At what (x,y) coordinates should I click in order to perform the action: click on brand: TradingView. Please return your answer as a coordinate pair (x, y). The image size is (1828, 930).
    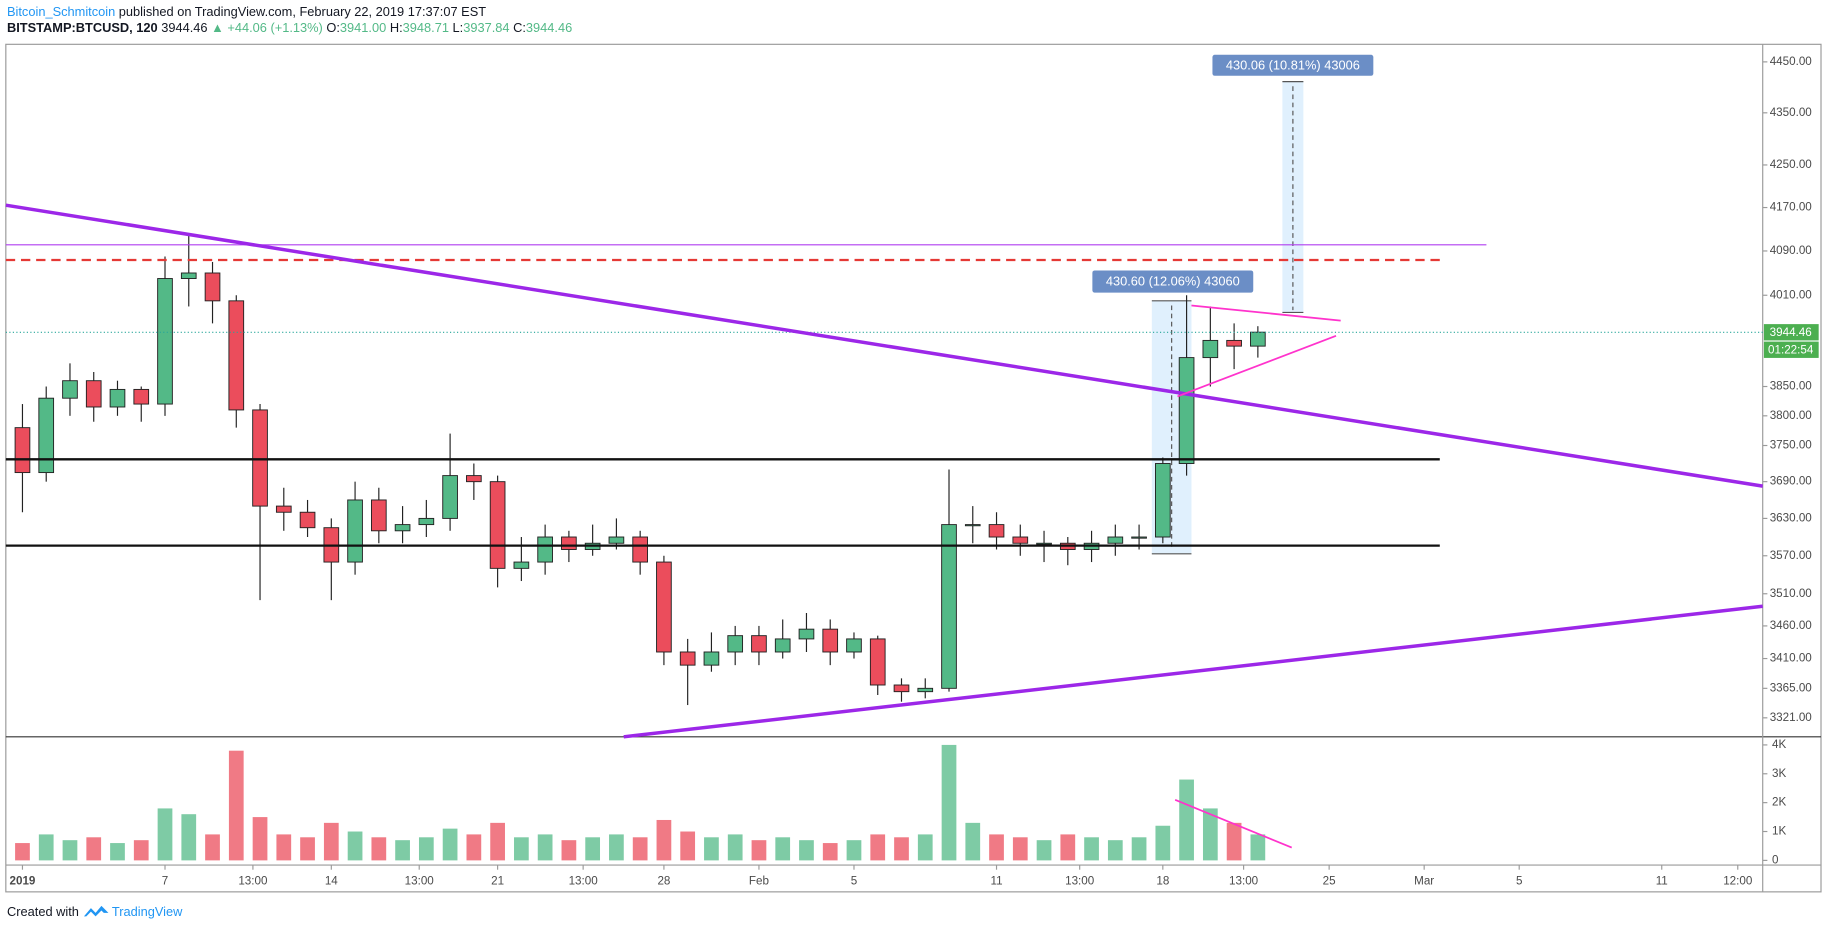
    Looking at the image, I should click on (147, 911).